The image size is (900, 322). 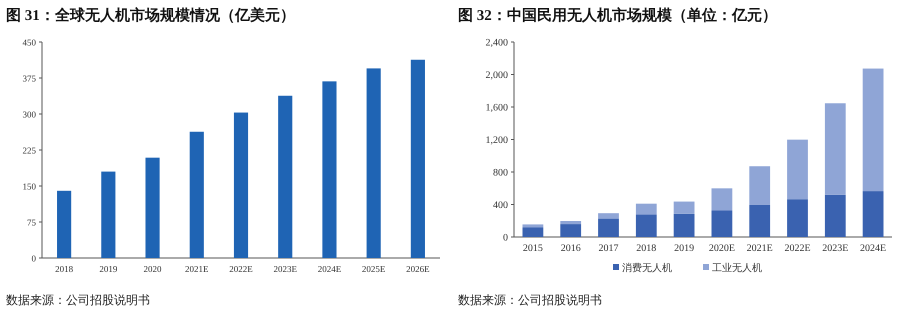 What do you see at coordinates (608, 248) in the screenshot?
I see `x-tick-label: 2017` at bounding box center [608, 248].